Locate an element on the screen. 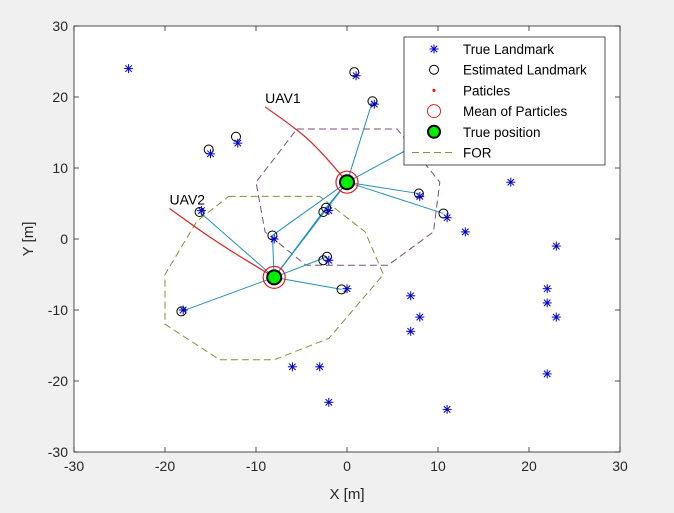  legend-ring-icon is located at coordinates (434, 111).